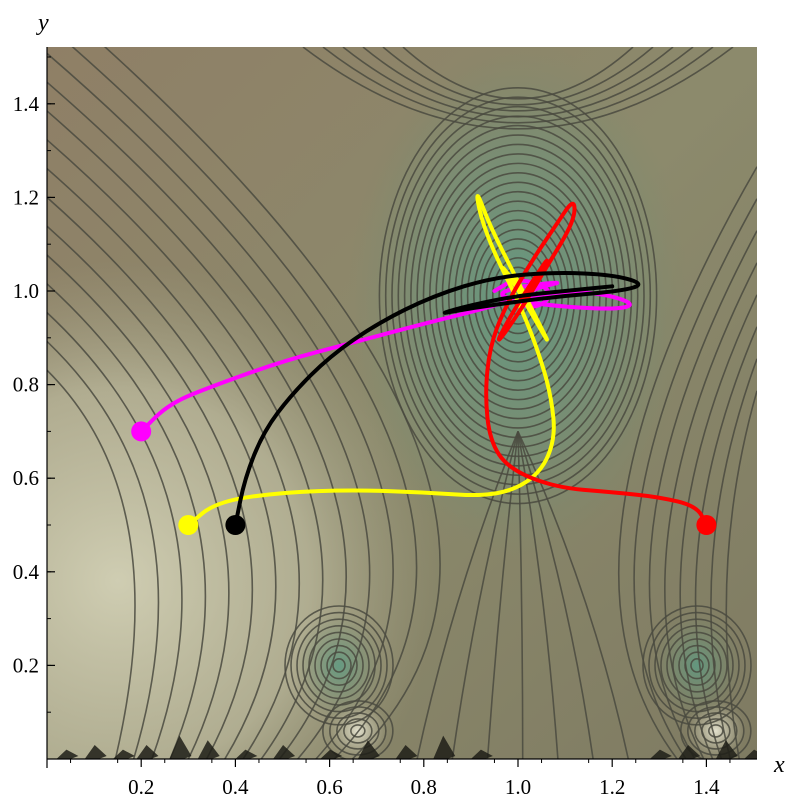 The image size is (792, 805). What do you see at coordinates (329, 787) in the screenshot?
I see `x-tick-label-2: 0.6` at bounding box center [329, 787].